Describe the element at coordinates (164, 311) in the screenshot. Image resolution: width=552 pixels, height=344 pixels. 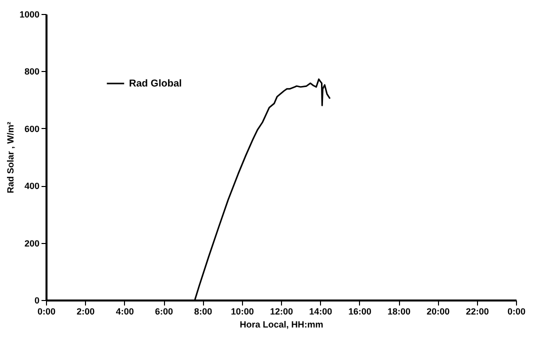
I see `x-tick-label: 6:00` at that location.